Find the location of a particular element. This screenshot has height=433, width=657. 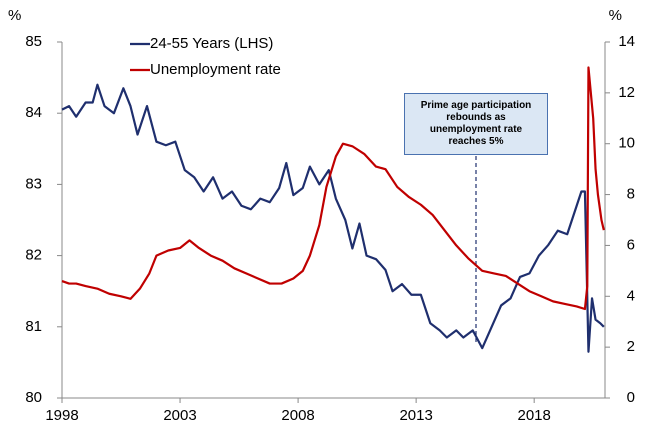

y2-unit: % is located at coordinates (615, 15).